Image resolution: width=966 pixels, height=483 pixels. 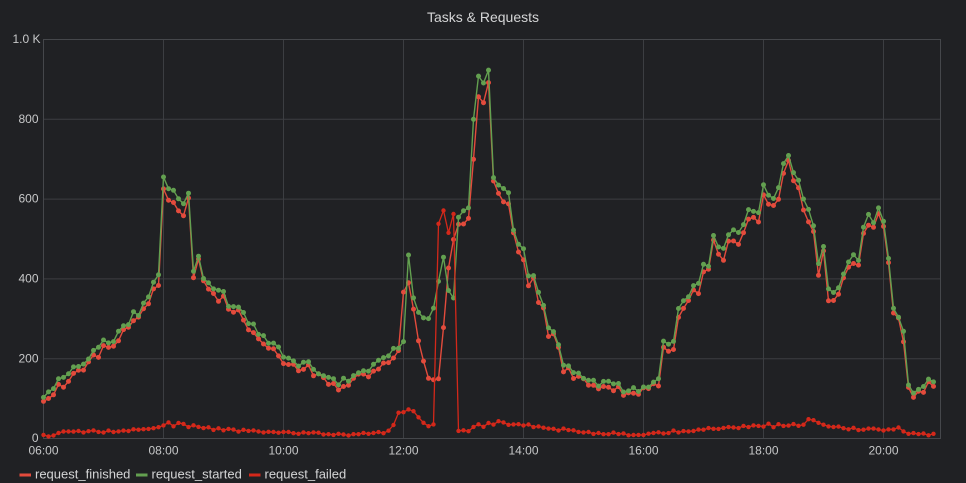 I want to click on svg-text: 16:00, so click(x=643, y=451).